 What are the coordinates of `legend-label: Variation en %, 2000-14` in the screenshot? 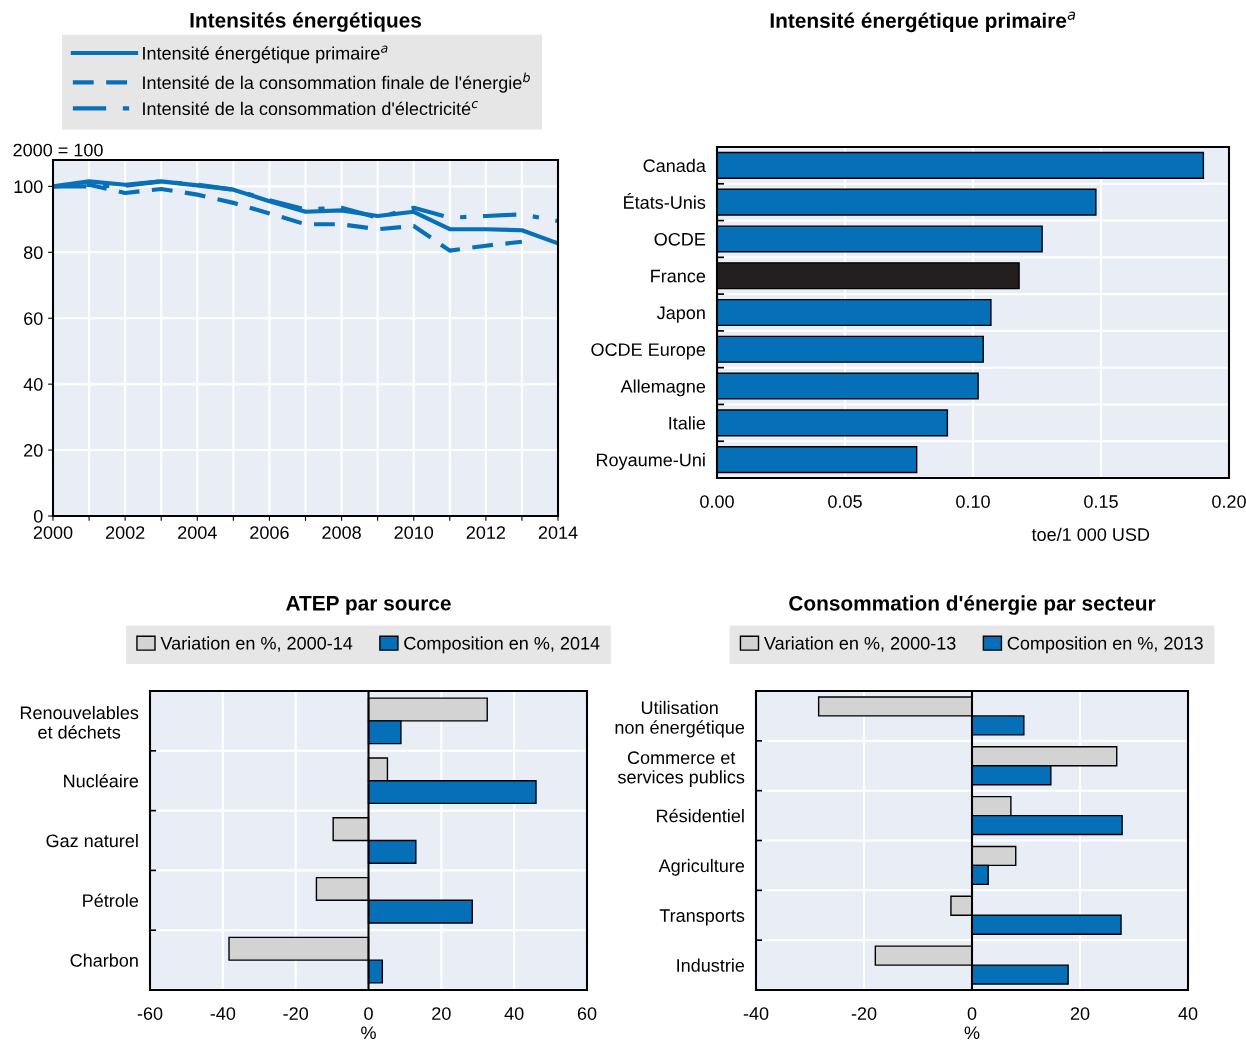 It's located at (256, 644).